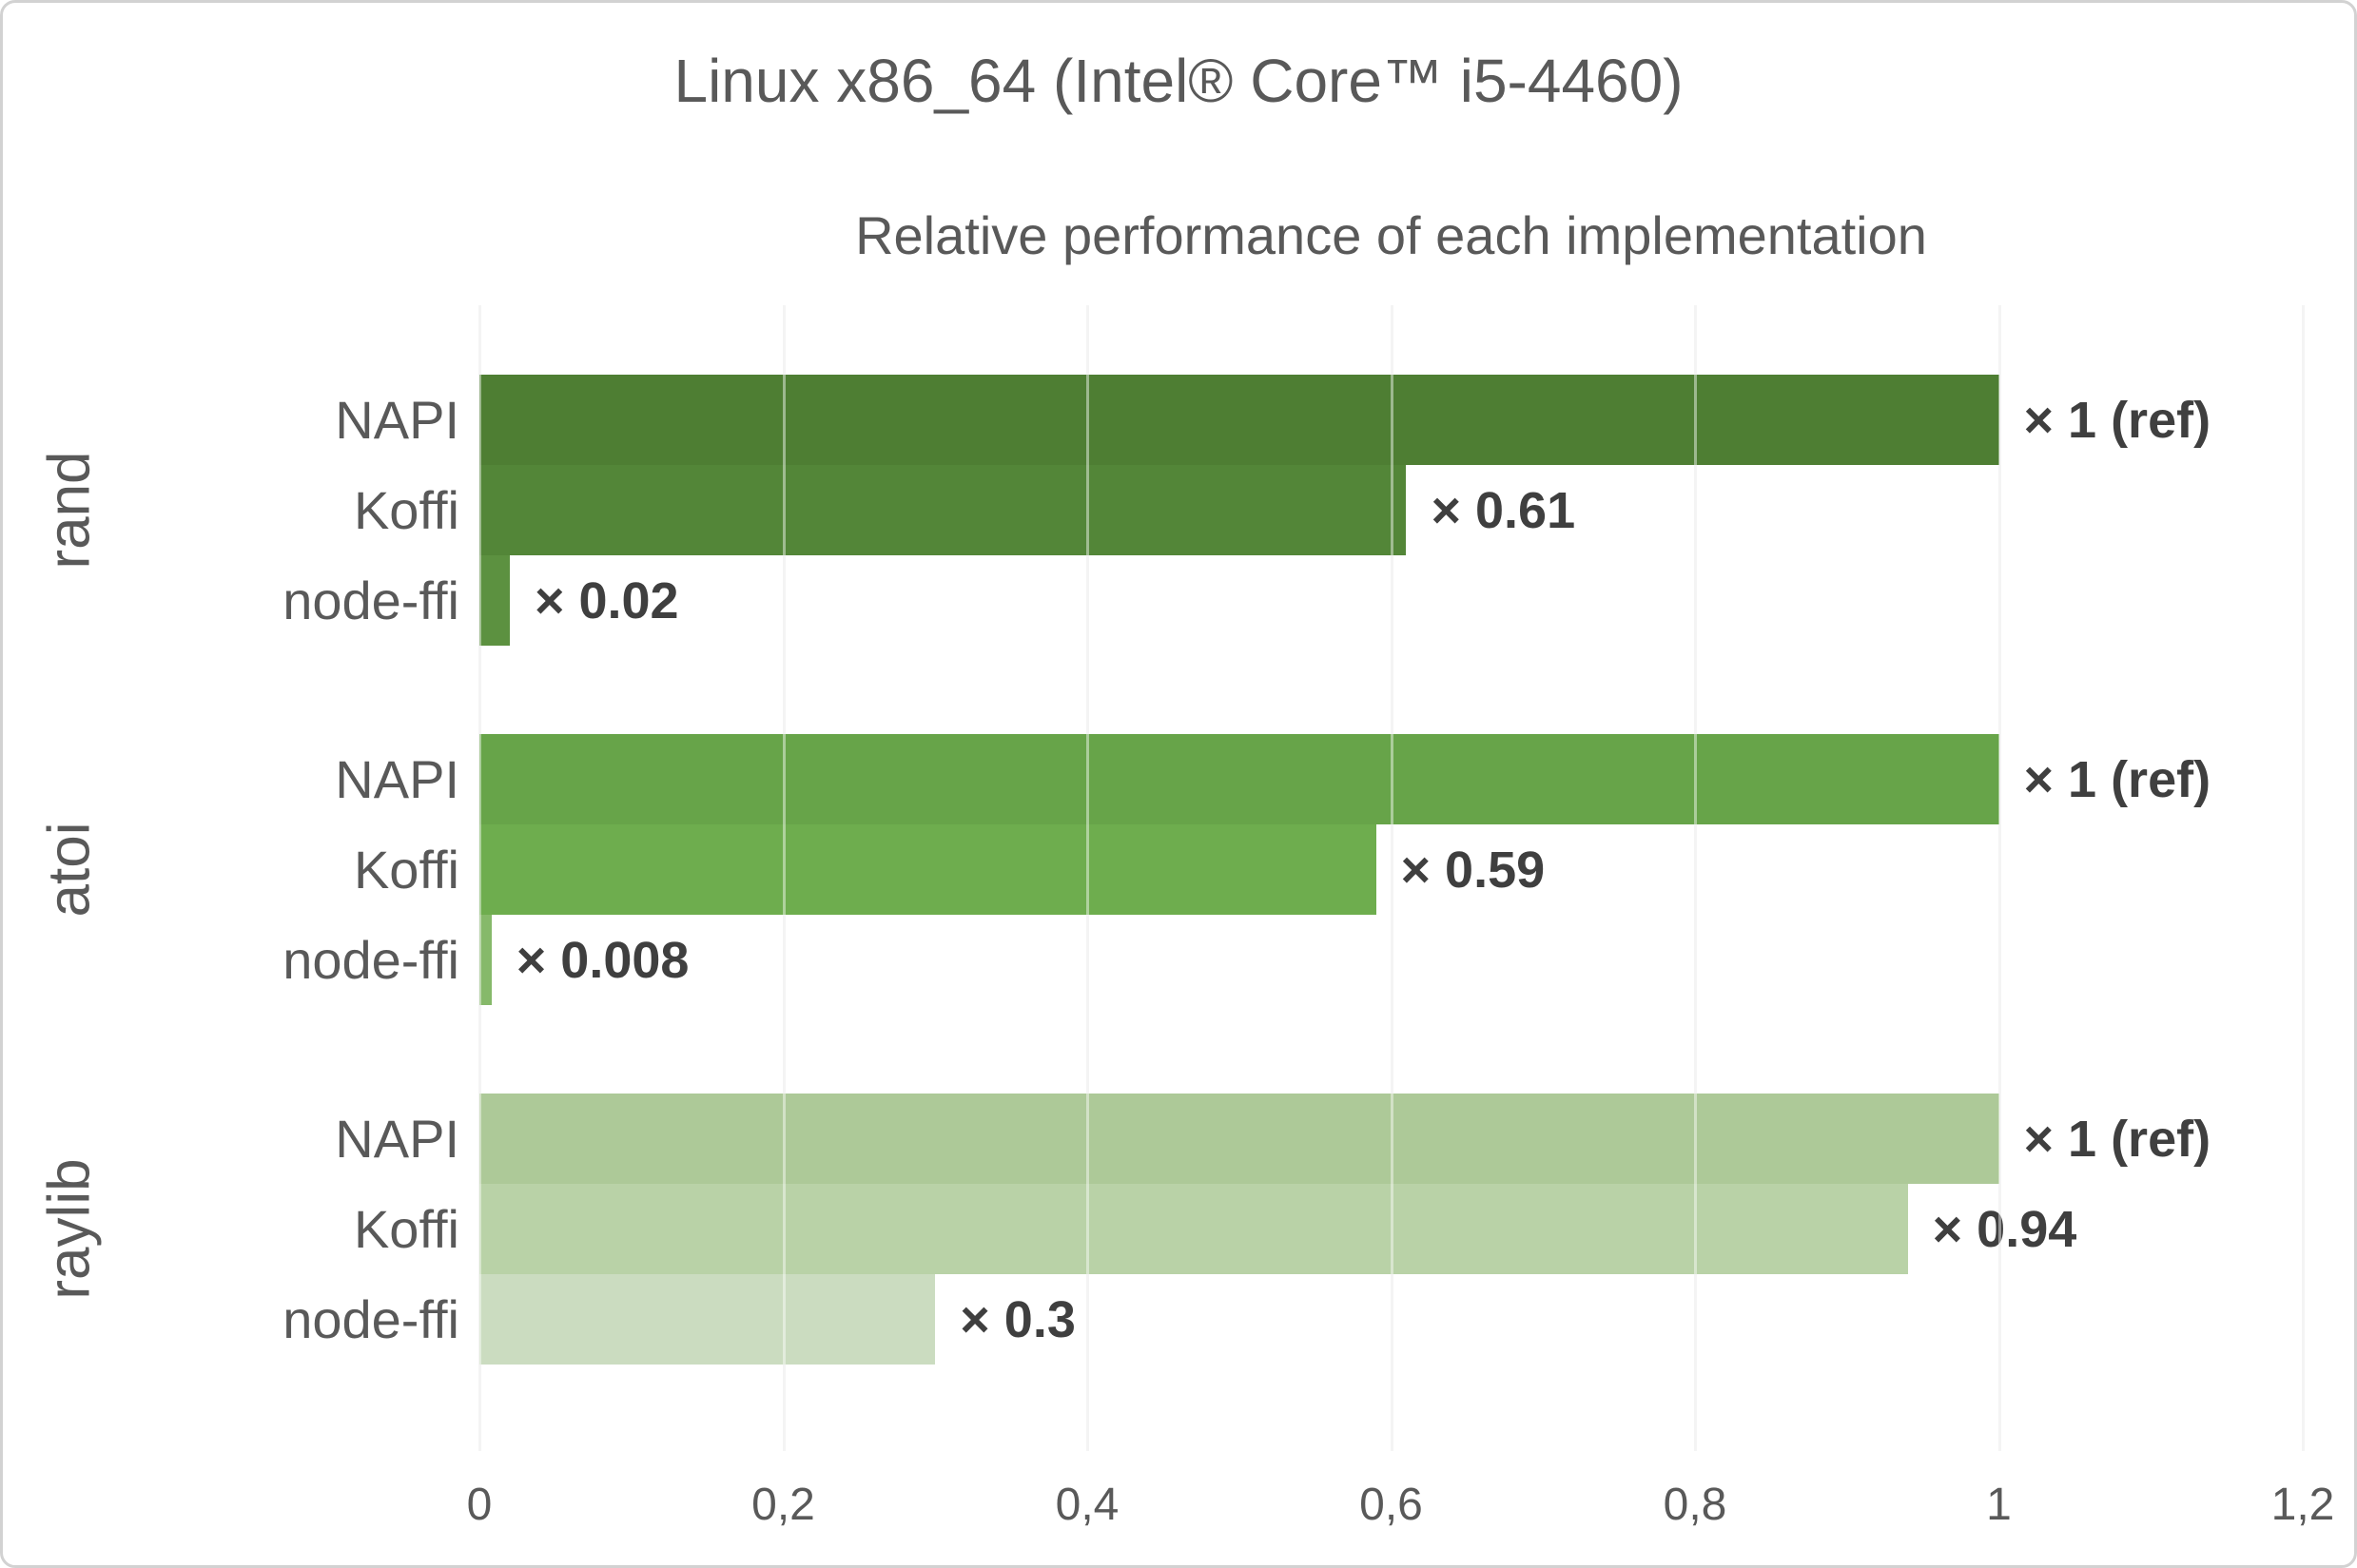 The height and width of the screenshot is (1568, 2357). I want to click on gridline-1,2, so click(2303, 878).